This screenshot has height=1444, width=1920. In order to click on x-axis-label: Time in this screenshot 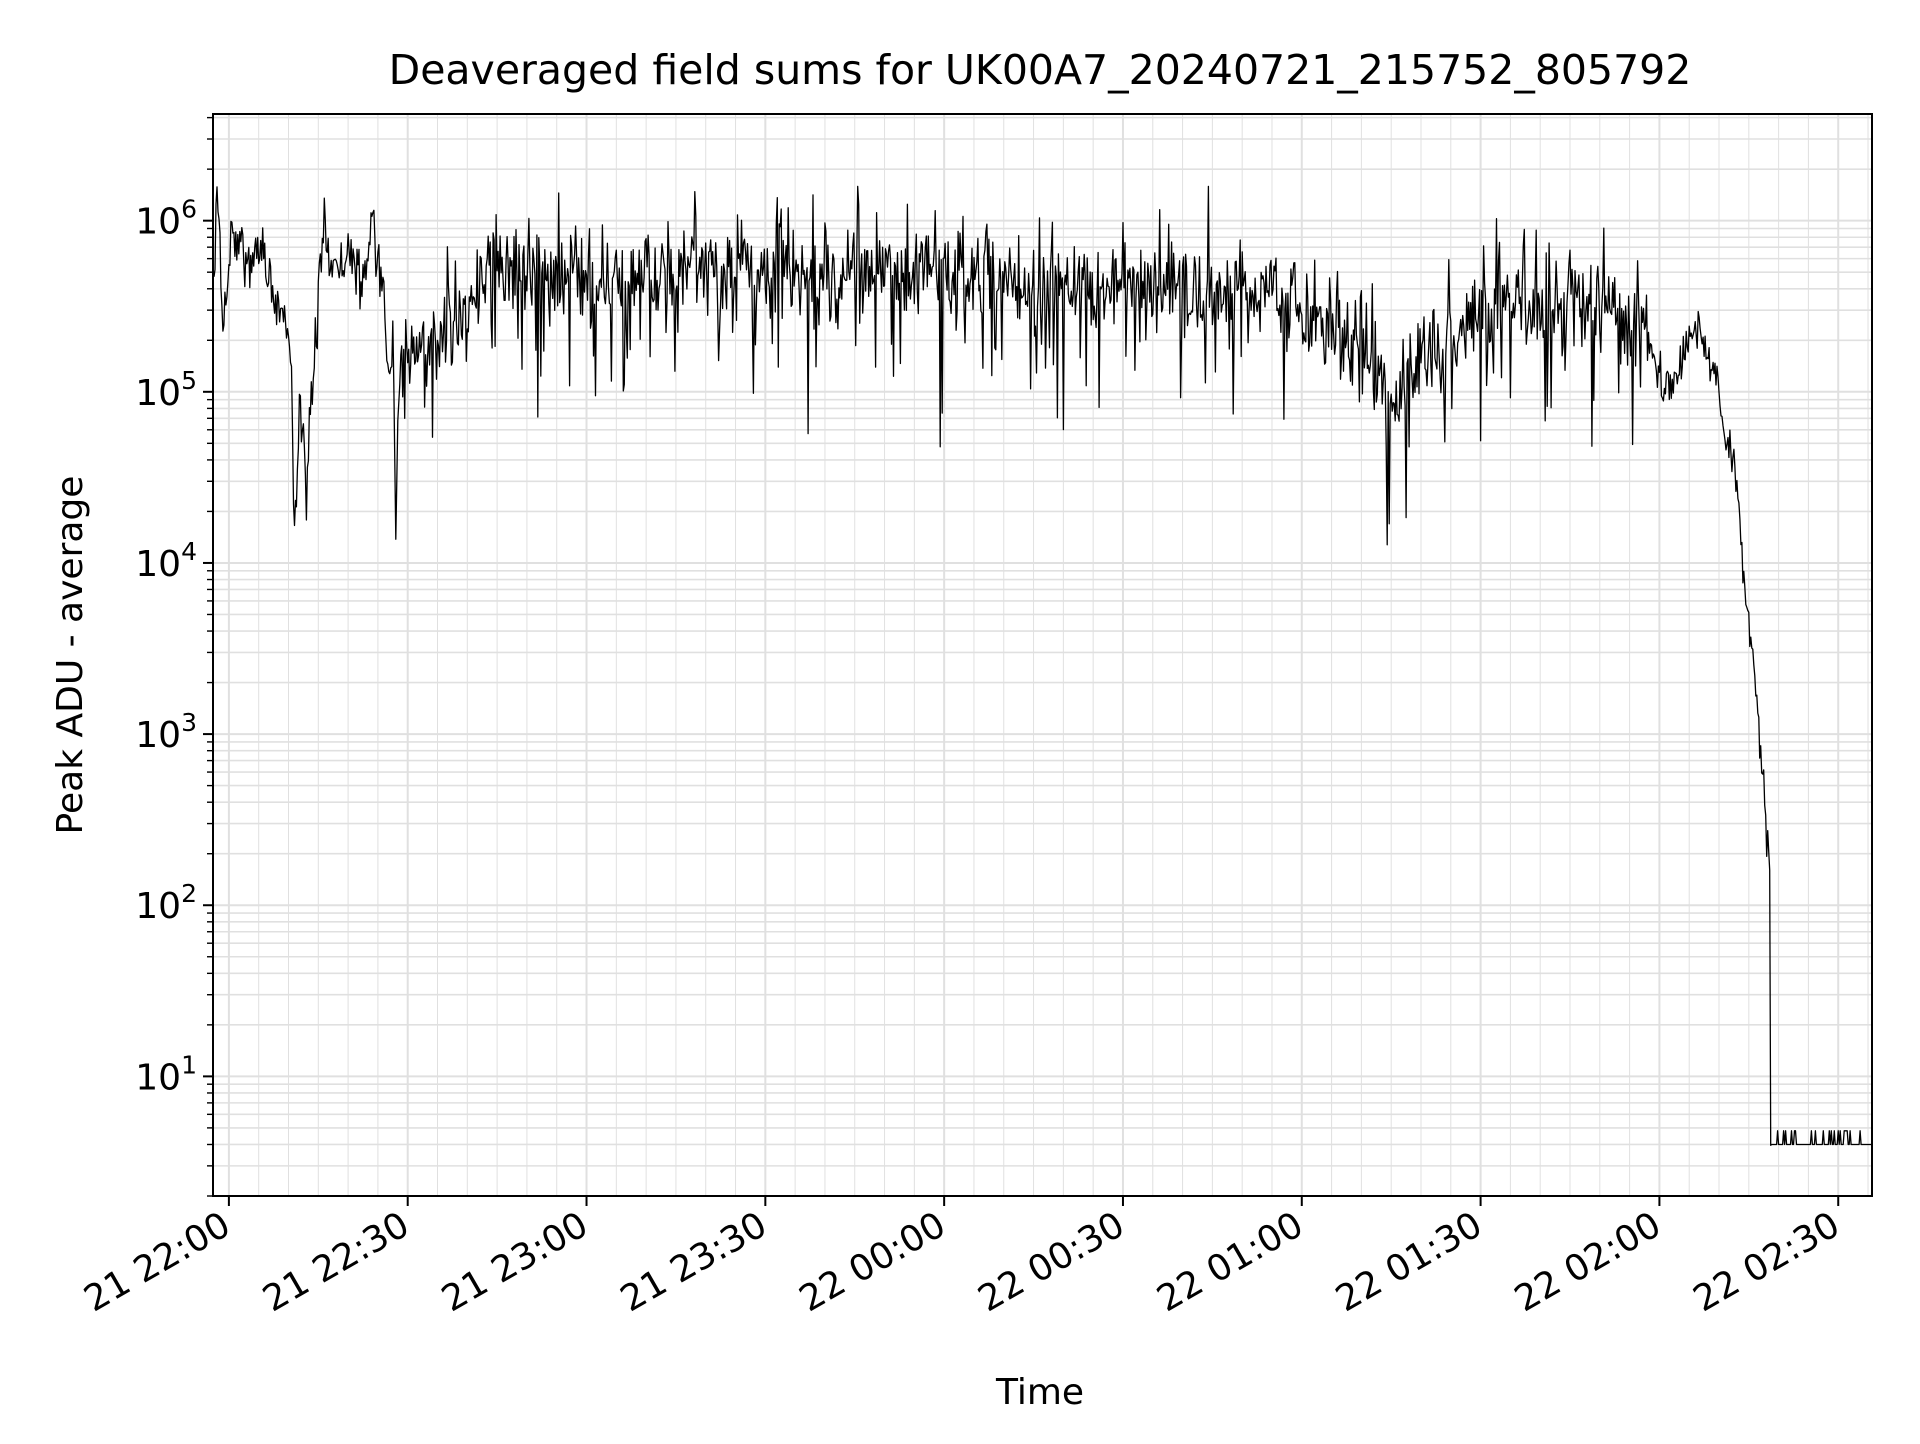, I will do `click(1039, 1392)`.